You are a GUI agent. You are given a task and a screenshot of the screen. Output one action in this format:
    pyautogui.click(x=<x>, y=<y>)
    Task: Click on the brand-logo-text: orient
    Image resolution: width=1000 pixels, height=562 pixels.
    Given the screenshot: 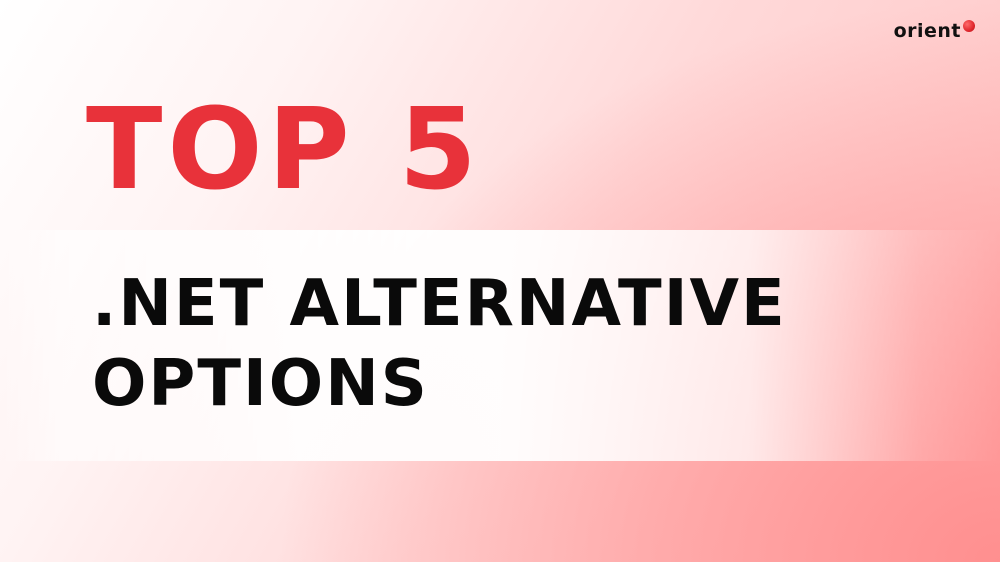 What is the action you would take?
    pyautogui.click(x=927, y=31)
    